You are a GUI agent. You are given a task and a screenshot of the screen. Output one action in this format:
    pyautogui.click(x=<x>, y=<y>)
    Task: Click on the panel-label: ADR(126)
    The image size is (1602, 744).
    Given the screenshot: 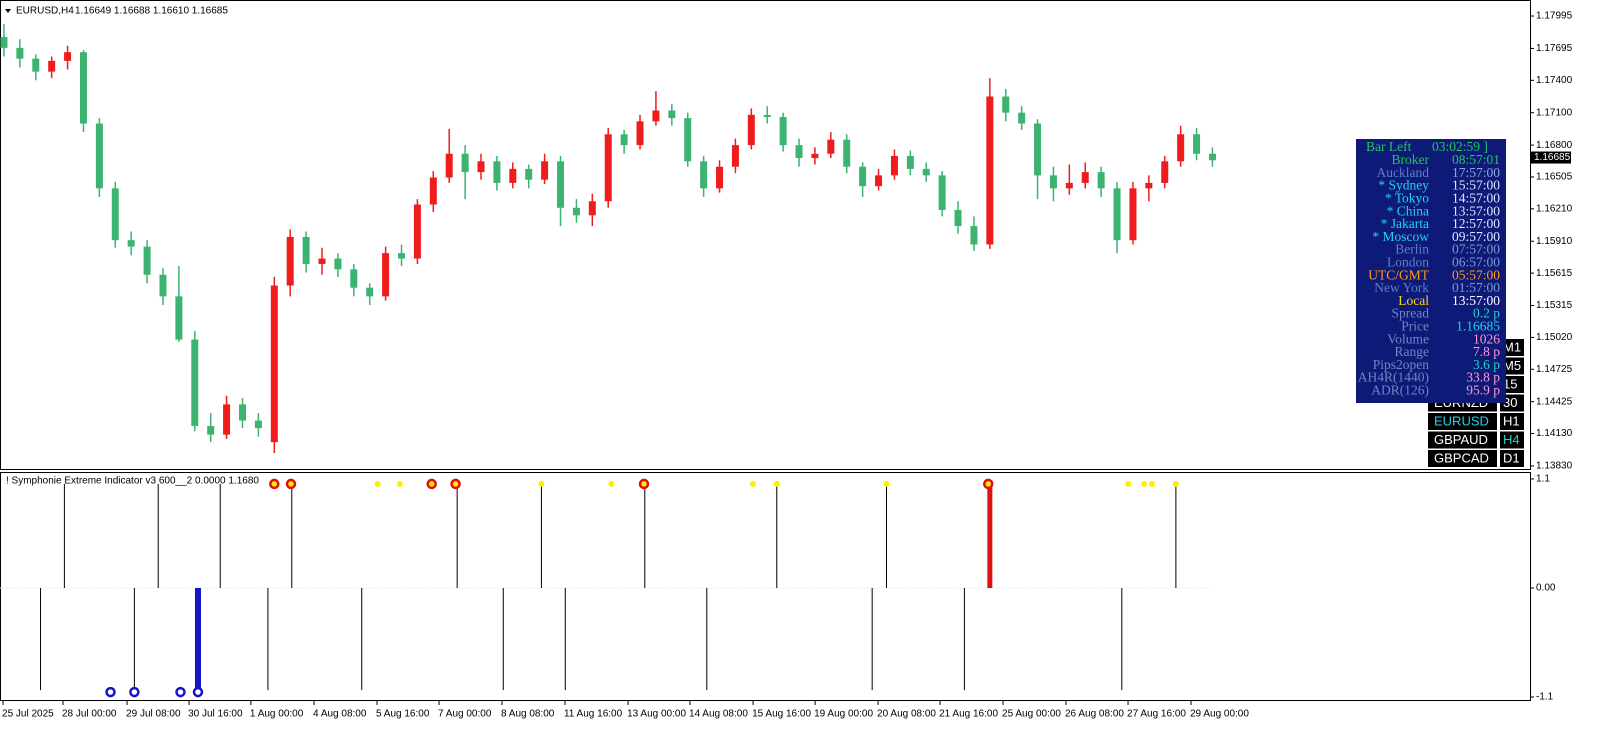 What is the action you would take?
    pyautogui.click(x=1400, y=389)
    